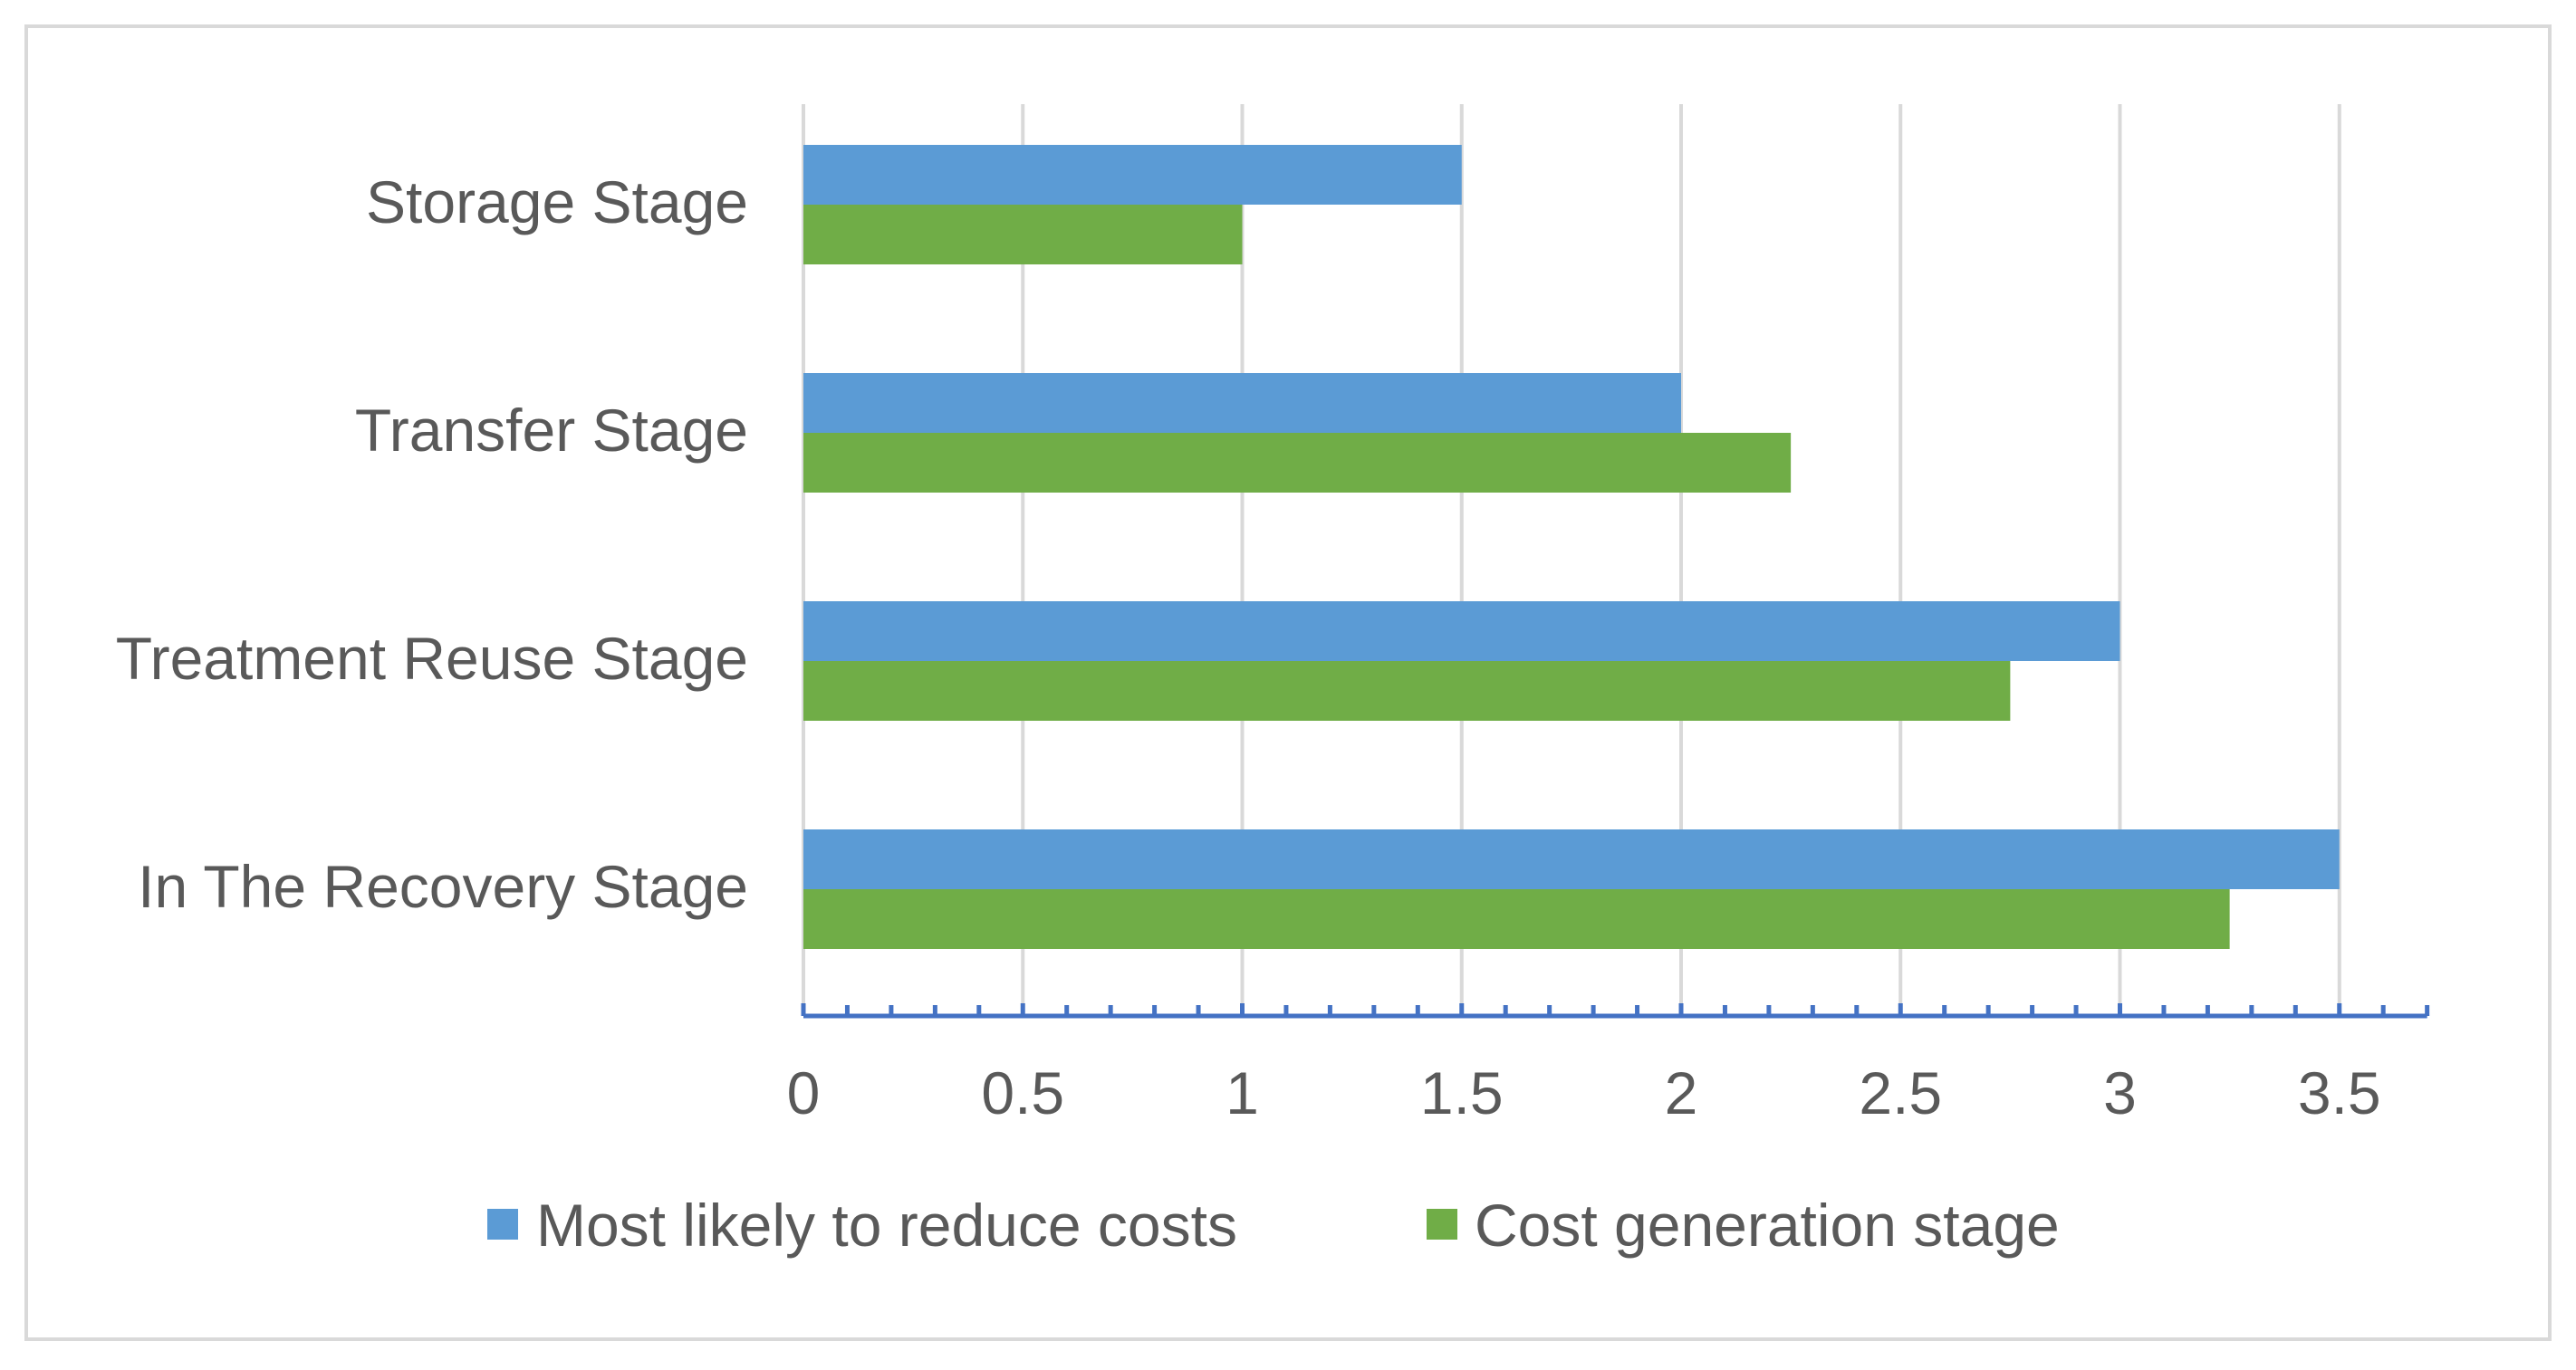 This screenshot has height=1370, width=2576. What do you see at coordinates (804, 1093) in the screenshot?
I see `x-tick-label: 0` at bounding box center [804, 1093].